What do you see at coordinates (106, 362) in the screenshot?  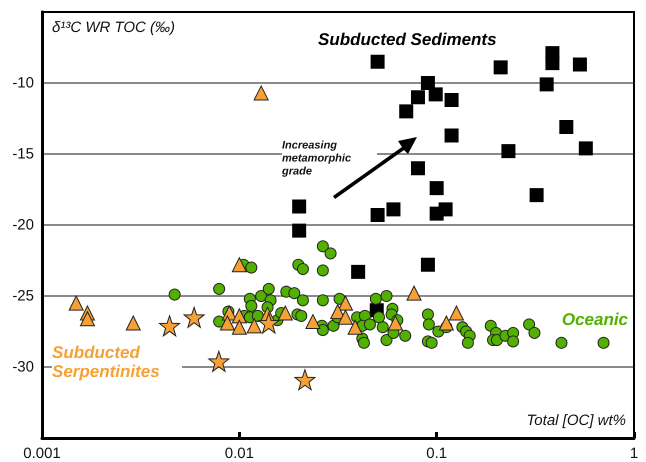 I see `series-label: Subducted Serpentinites` at bounding box center [106, 362].